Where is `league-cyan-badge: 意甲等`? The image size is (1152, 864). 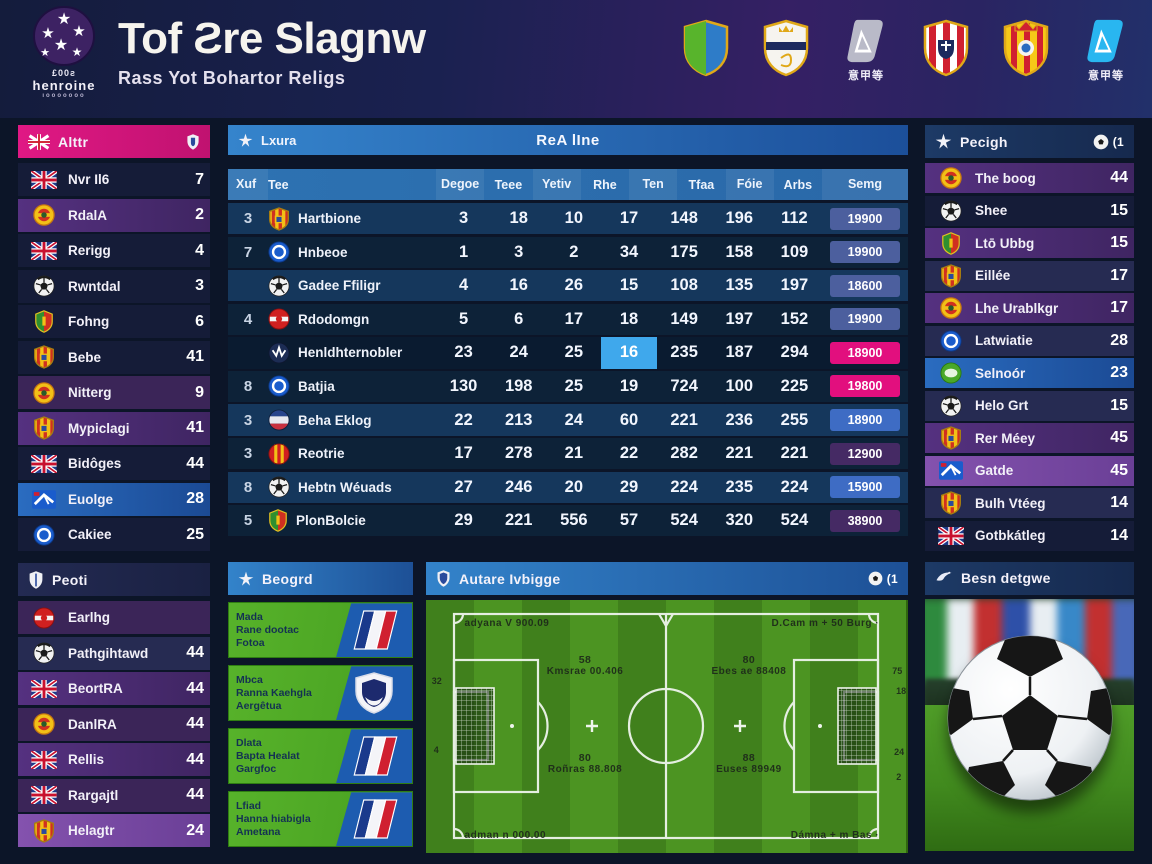 league-cyan-badge: 意甲等 is located at coordinates (1106, 50).